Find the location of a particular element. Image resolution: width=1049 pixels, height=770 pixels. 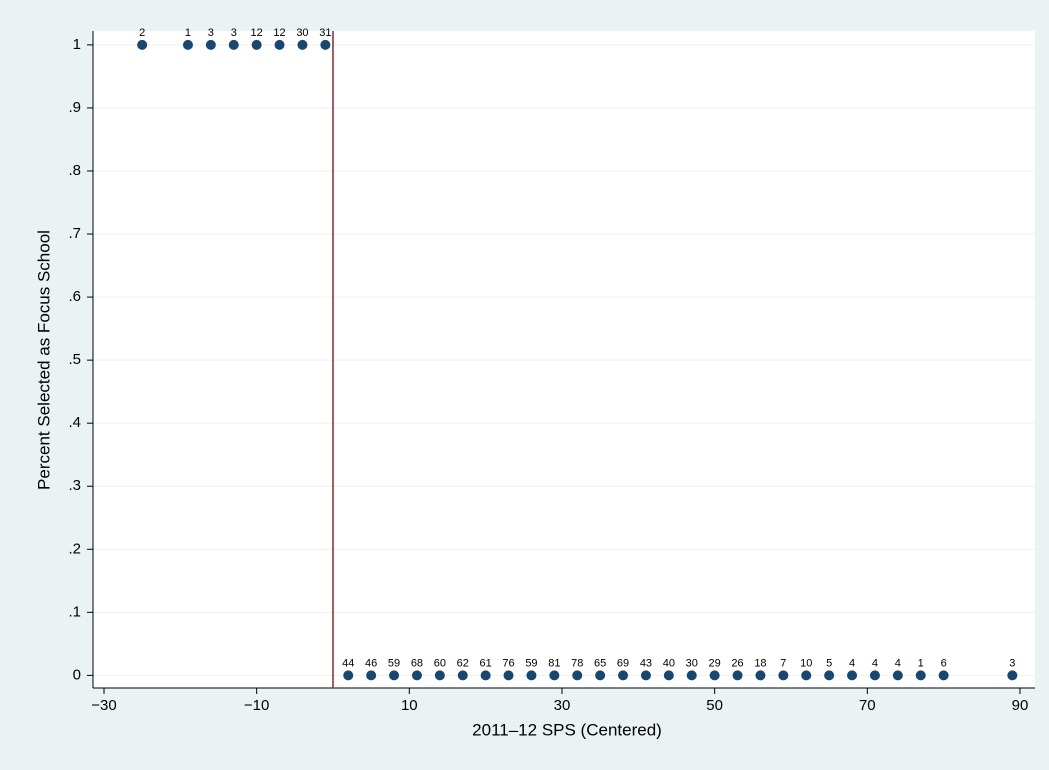

x-tick-label: 70 is located at coordinates (867, 705).